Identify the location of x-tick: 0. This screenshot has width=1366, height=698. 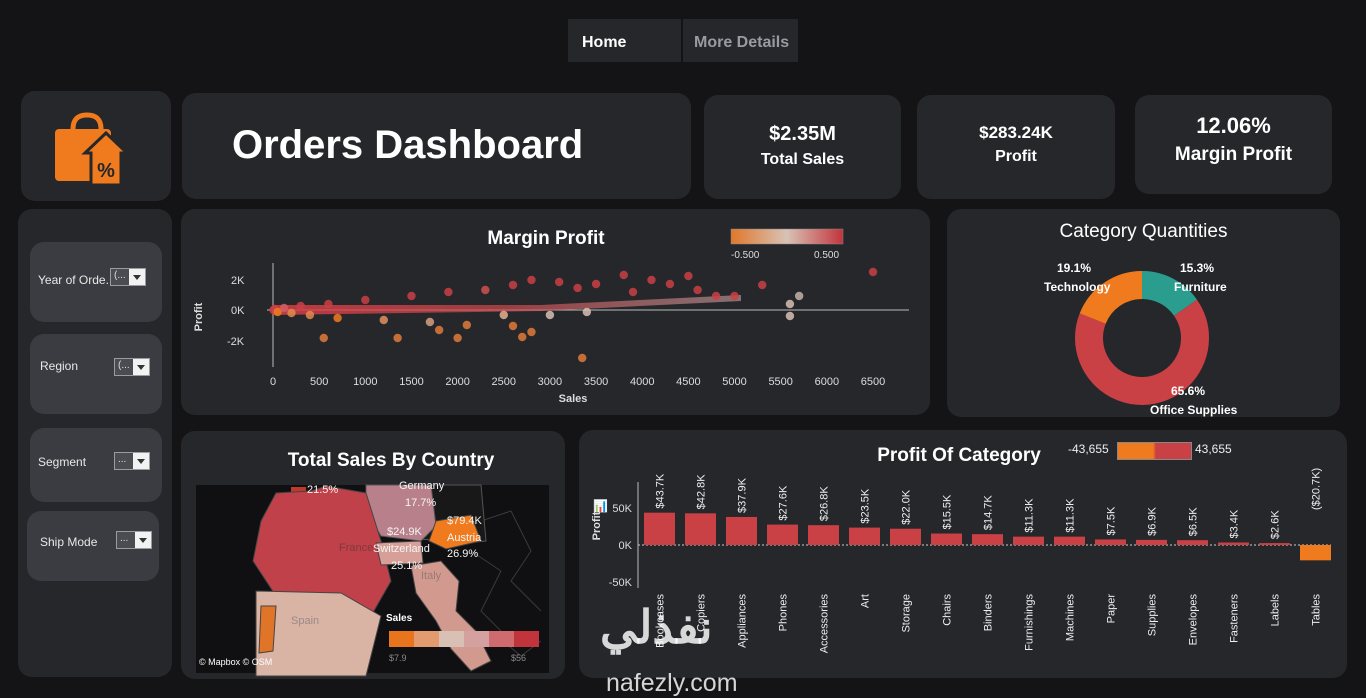
(273, 382).